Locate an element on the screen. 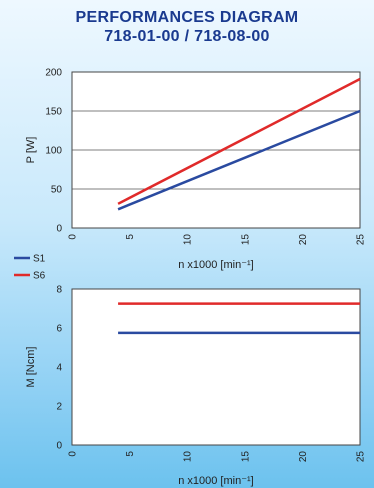  y-axis-label: M [Ncm] is located at coordinates (31, 367).